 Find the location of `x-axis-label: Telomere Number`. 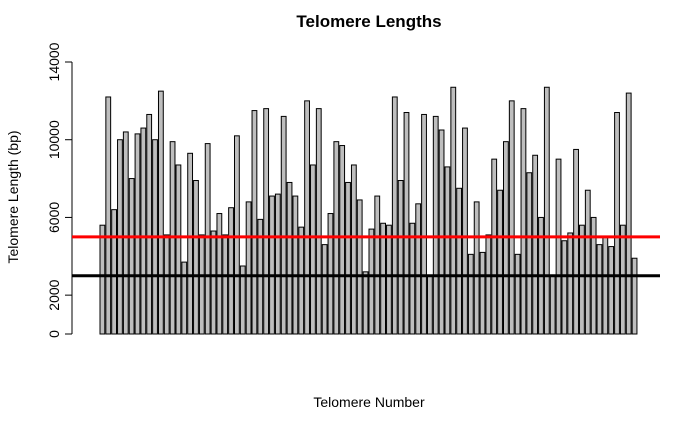

x-axis-label: Telomere Number is located at coordinates (369, 402).